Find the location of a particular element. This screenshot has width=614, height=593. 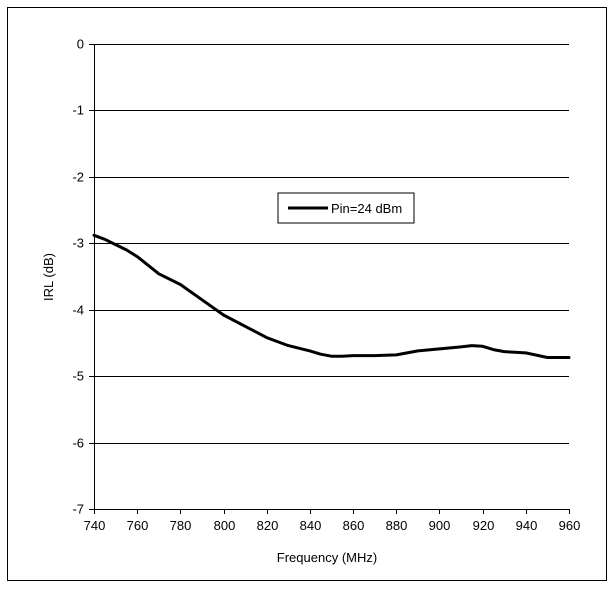

x-tick-label: 800 is located at coordinates (225, 525).